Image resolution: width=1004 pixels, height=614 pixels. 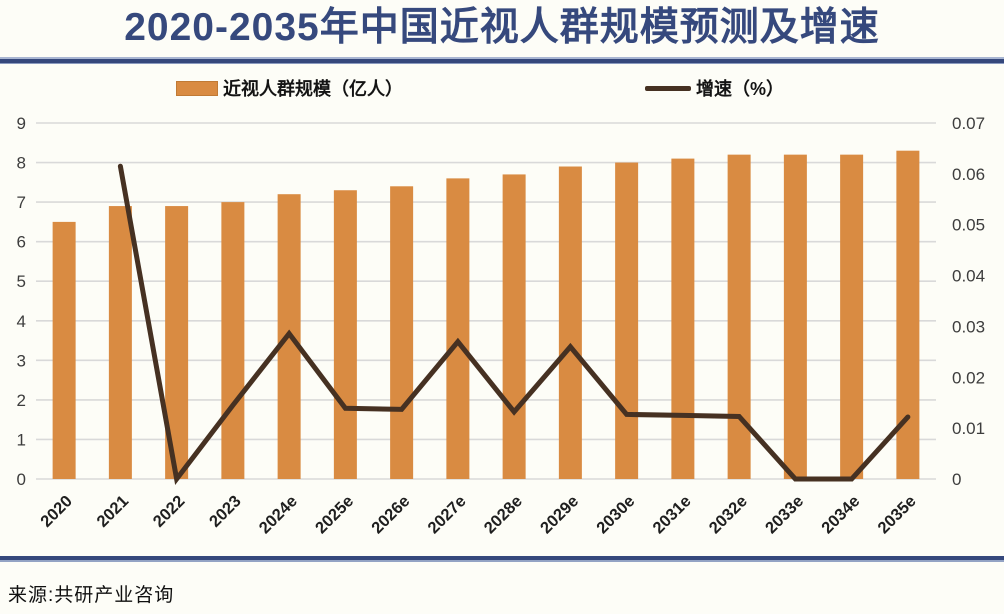 What do you see at coordinates (784, 514) in the screenshot?
I see `x-axis-label: 2033e` at bounding box center [784, 514].